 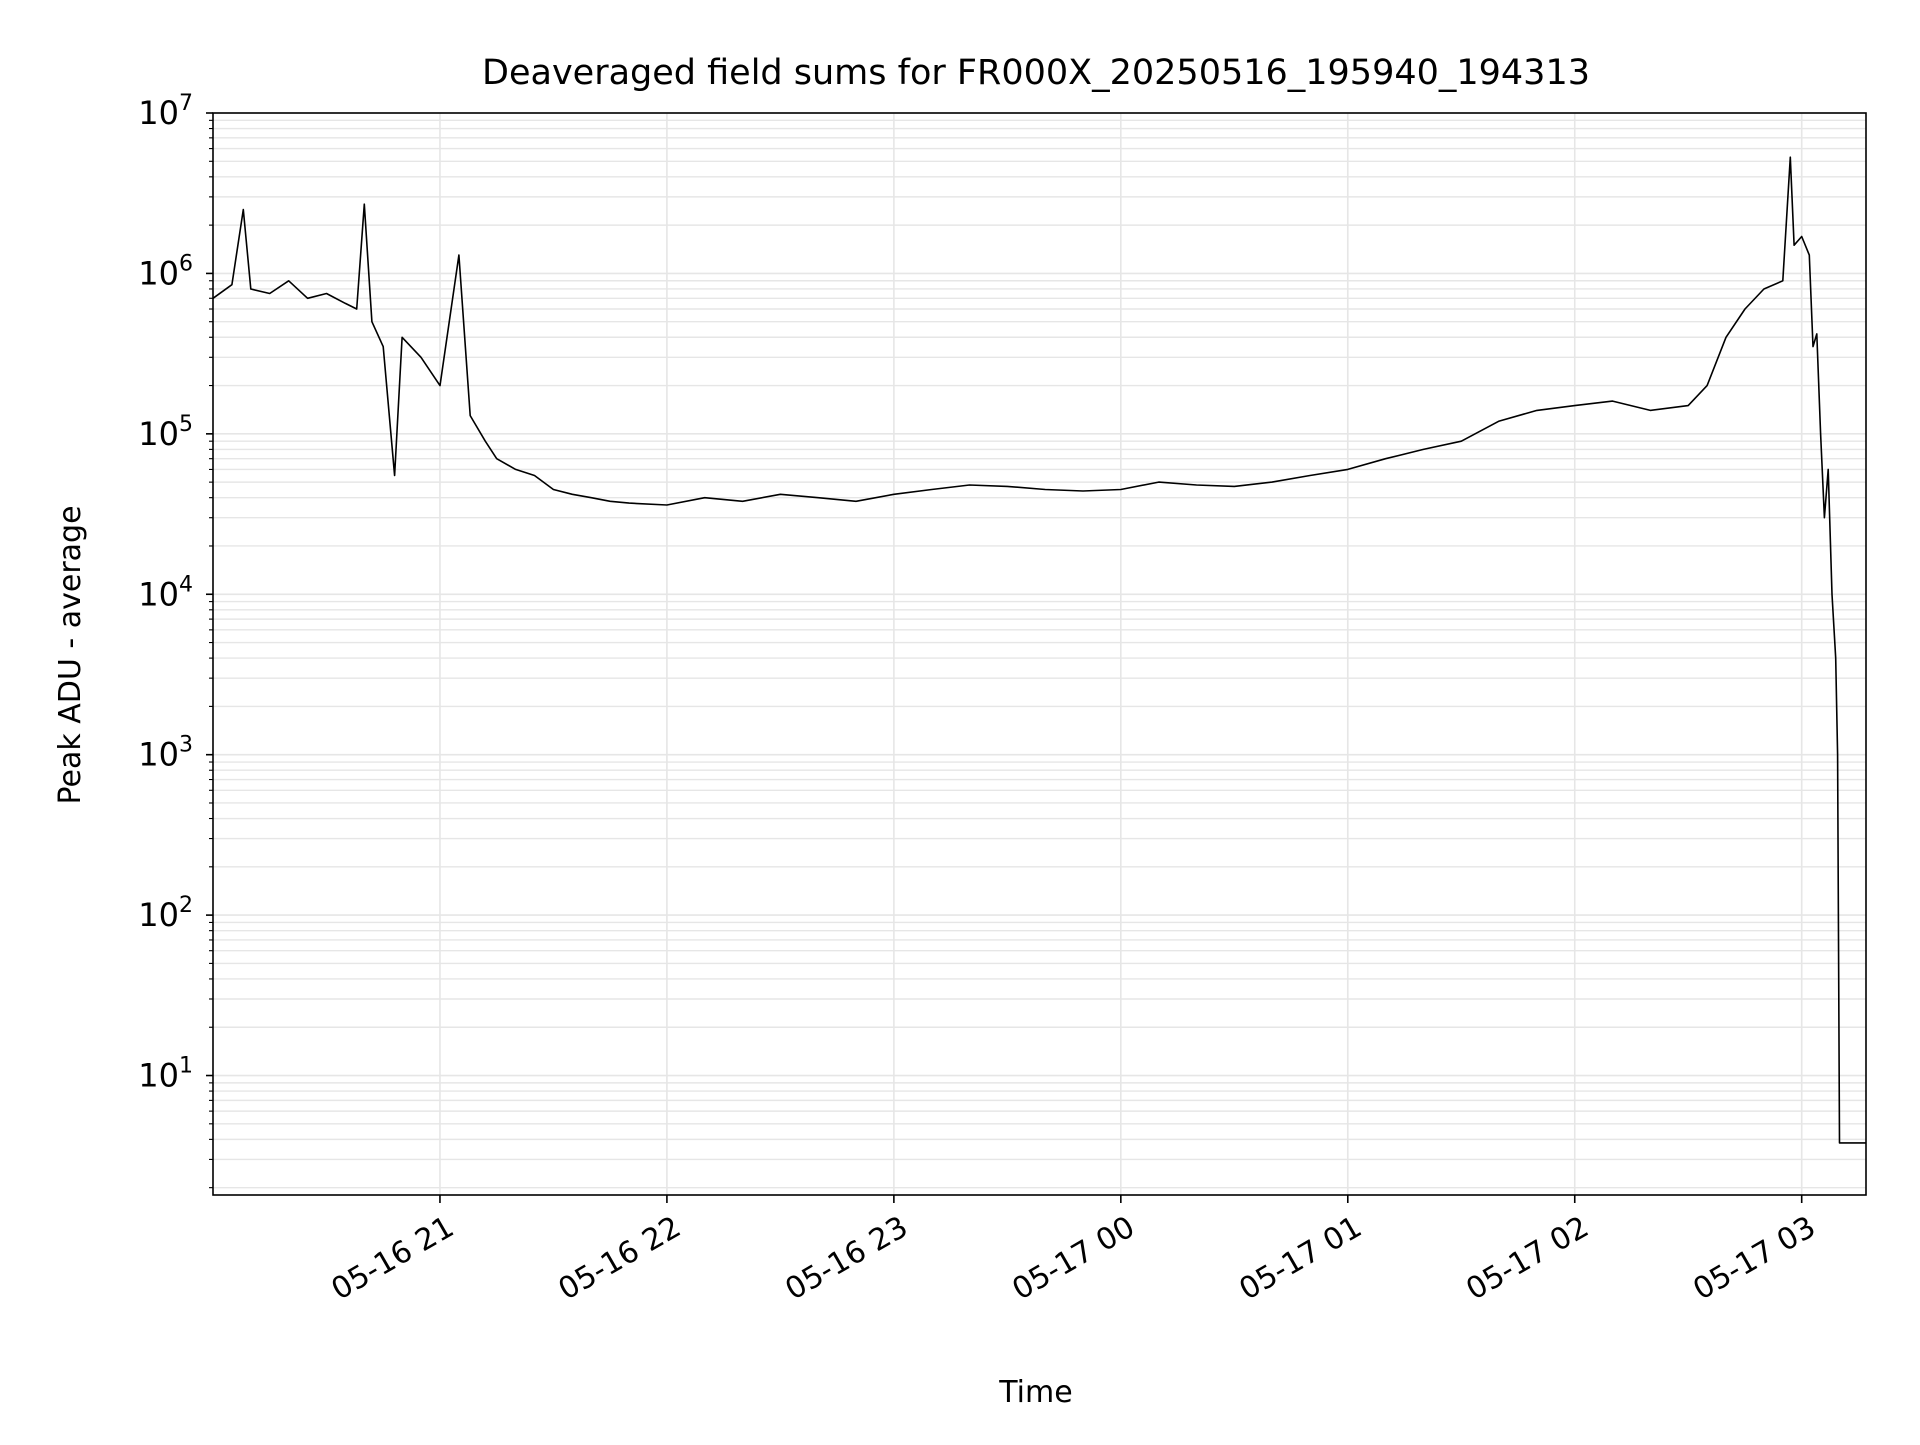 I want to click on y-tick-label: 107, so click(x=165, y=111).